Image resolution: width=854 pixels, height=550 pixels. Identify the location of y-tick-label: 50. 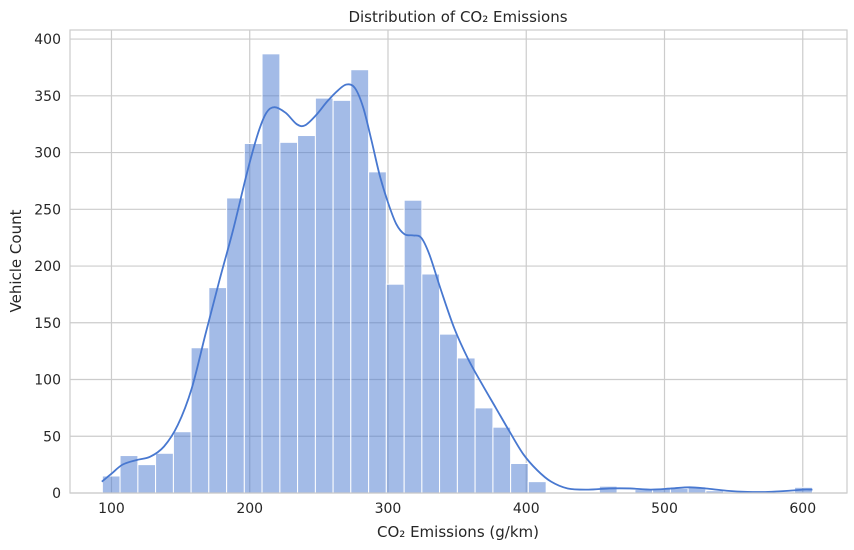
(52, 437).